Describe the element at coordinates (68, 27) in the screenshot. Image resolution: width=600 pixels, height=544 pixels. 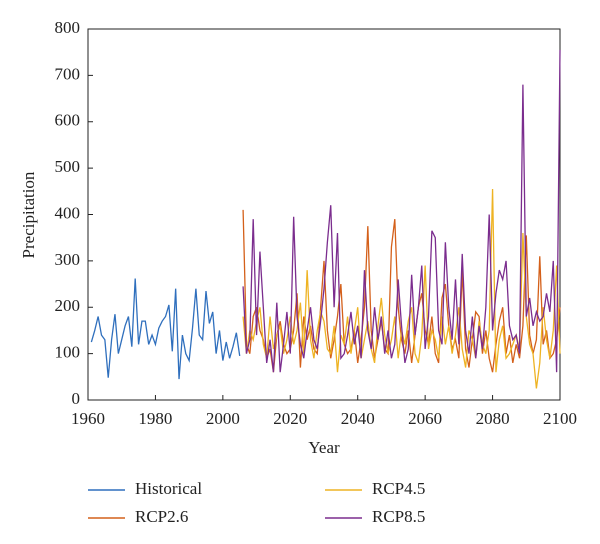
I see `y-tick-label: 800` at that location.